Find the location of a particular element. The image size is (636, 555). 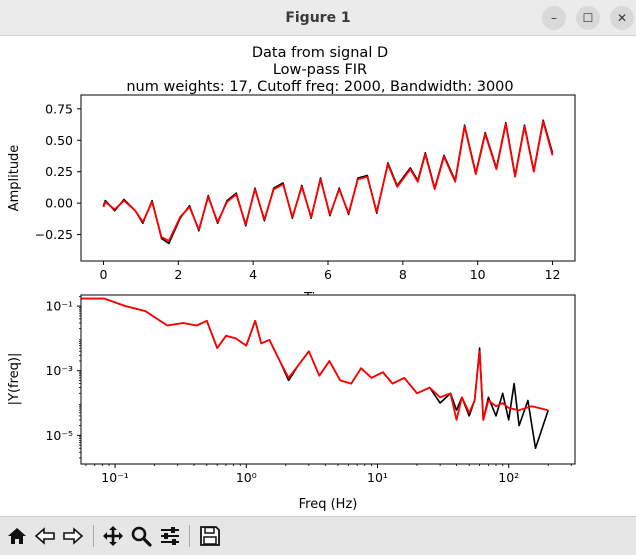

save-button is located at coordinates (210, 536).